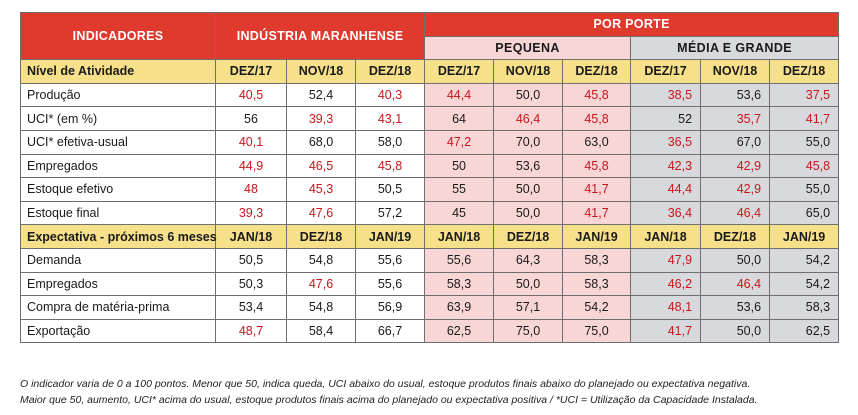 This screenshot has height=415, width=858. What do you see at coordinates (321, 166) in the screenshot?
I see `value-cell: 46,5` at bounding box center [321, 166].